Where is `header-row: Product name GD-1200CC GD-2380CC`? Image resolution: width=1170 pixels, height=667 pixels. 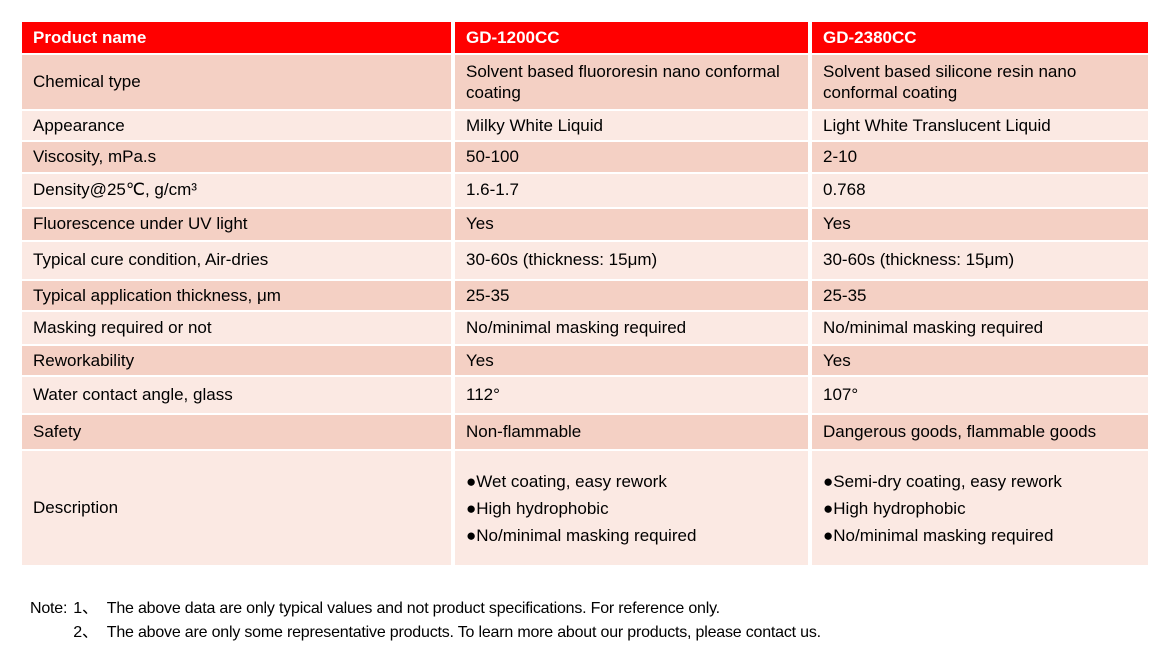 header-row: Product name GD-1200CC GD-2380CC is located at coordinates (585, 38).